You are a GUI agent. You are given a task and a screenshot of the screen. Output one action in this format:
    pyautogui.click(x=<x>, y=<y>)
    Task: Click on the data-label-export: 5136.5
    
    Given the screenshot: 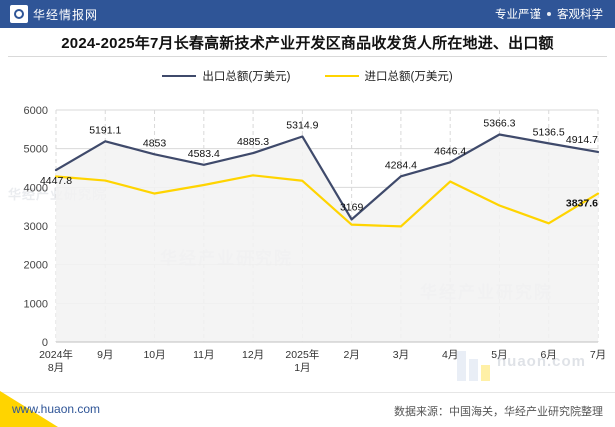 What is the action you would take?
    pyautogui.click(x=549, y=132)
    